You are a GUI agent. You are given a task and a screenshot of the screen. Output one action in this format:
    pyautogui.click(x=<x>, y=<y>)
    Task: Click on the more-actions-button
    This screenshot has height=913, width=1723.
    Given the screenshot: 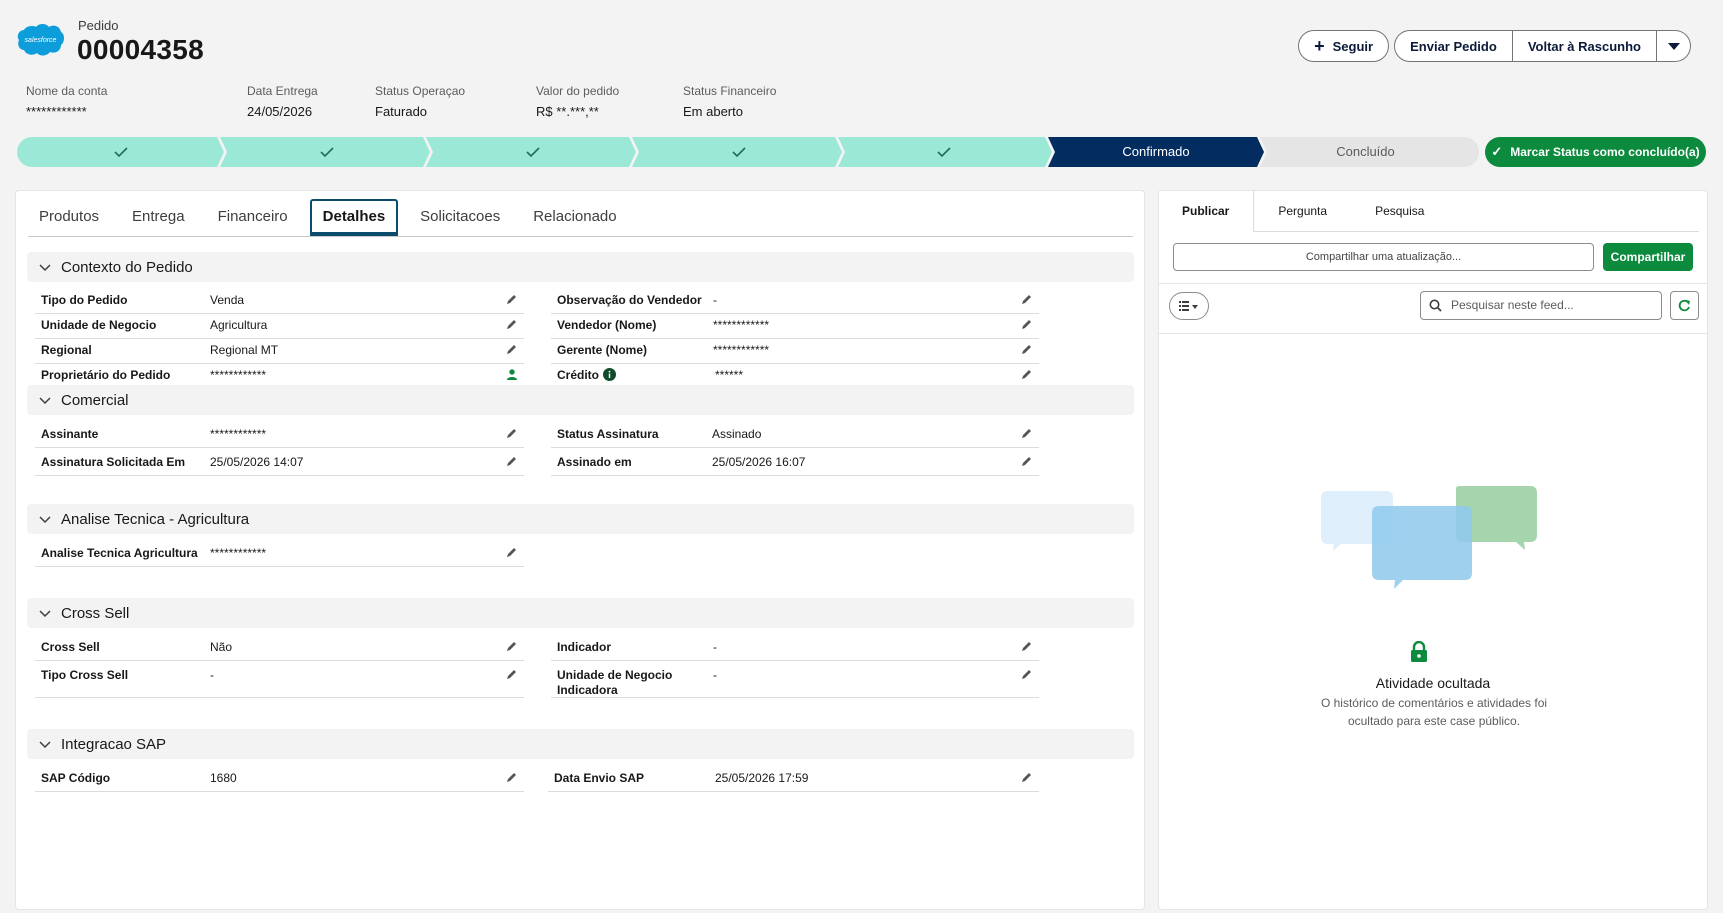 What is the action you would take?
    pyautogui.click(x=1674, y=46)
    